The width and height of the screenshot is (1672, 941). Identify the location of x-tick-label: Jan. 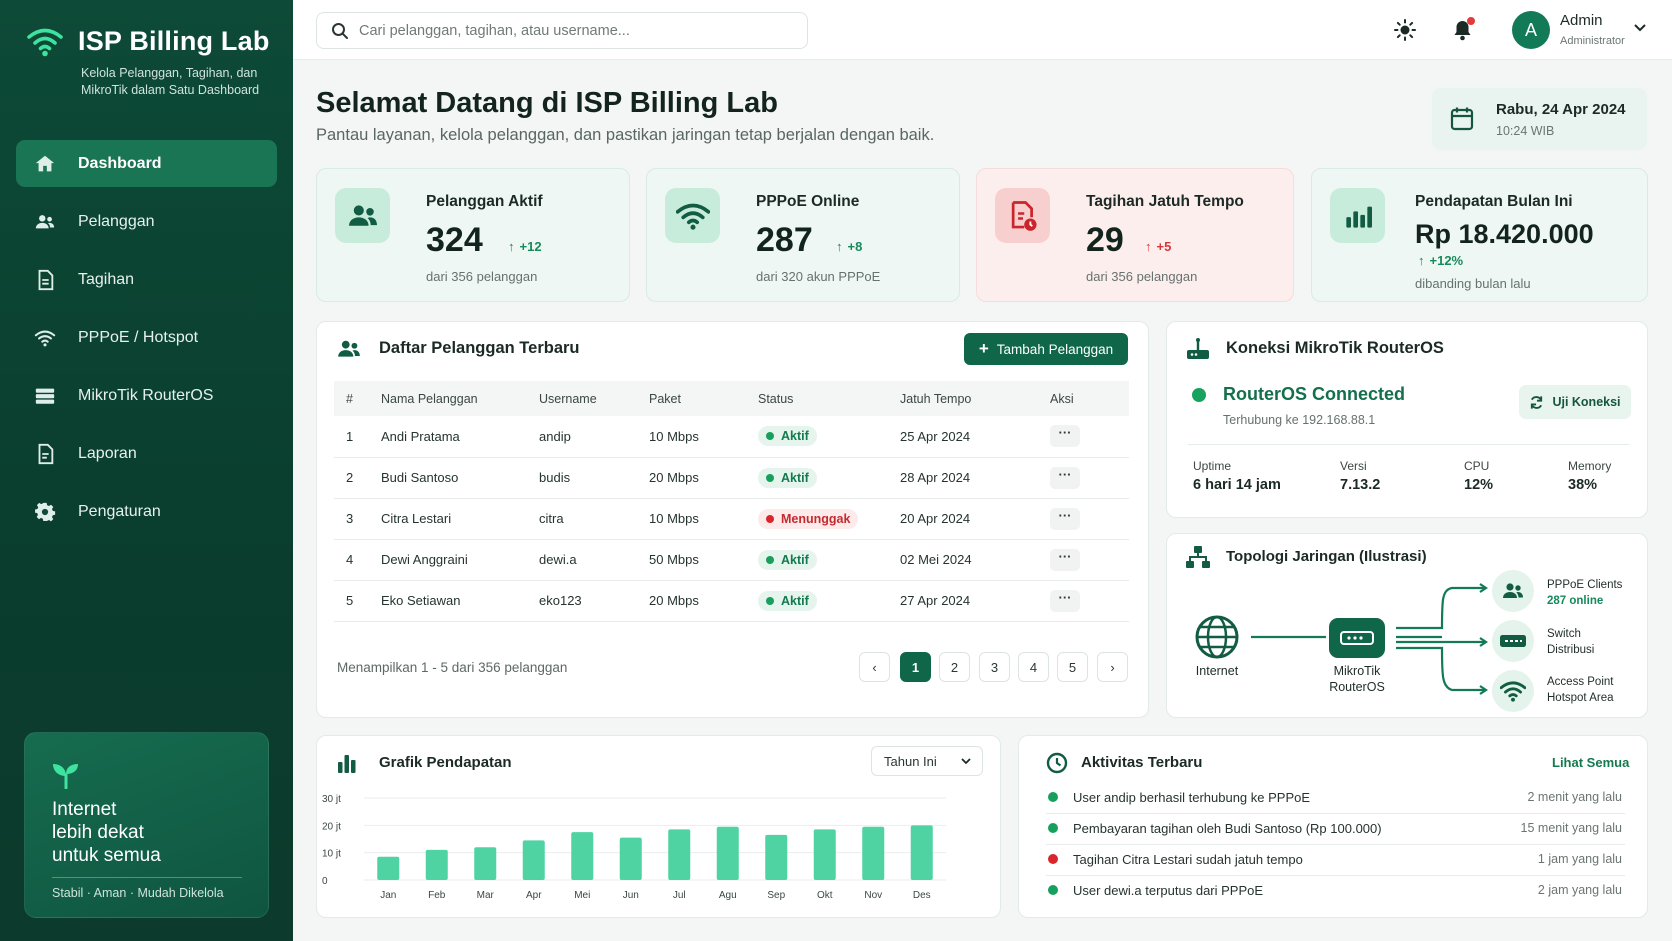
(388, 895).